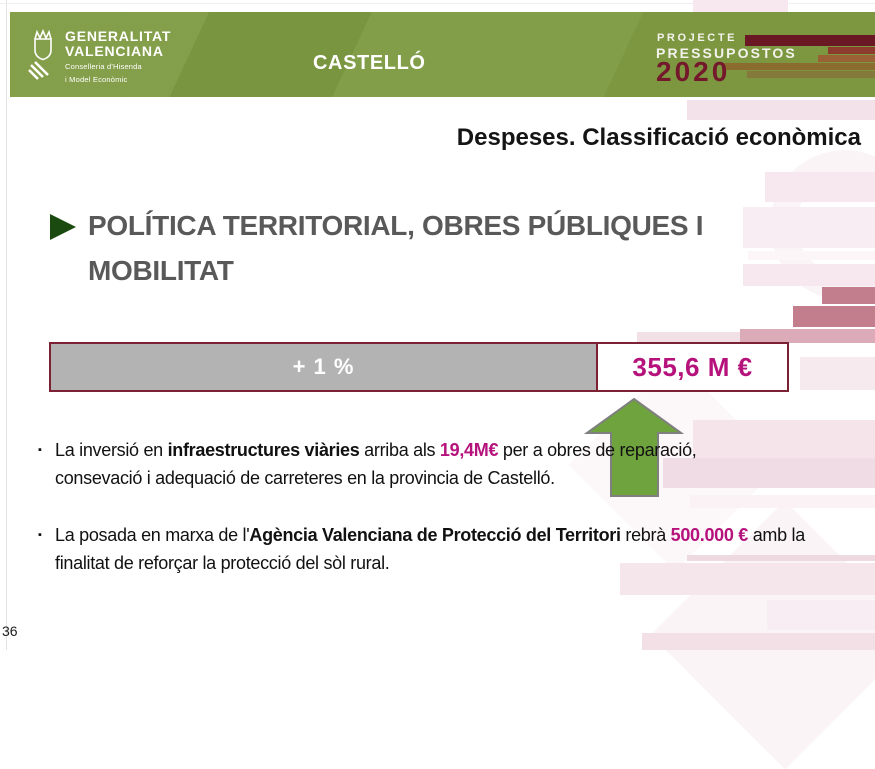  What do you see at coordinates (152, 535) in the screenshot?
I see `bullet-text-segment: La posada en marxa de l'` at bounding box center [152, 535].